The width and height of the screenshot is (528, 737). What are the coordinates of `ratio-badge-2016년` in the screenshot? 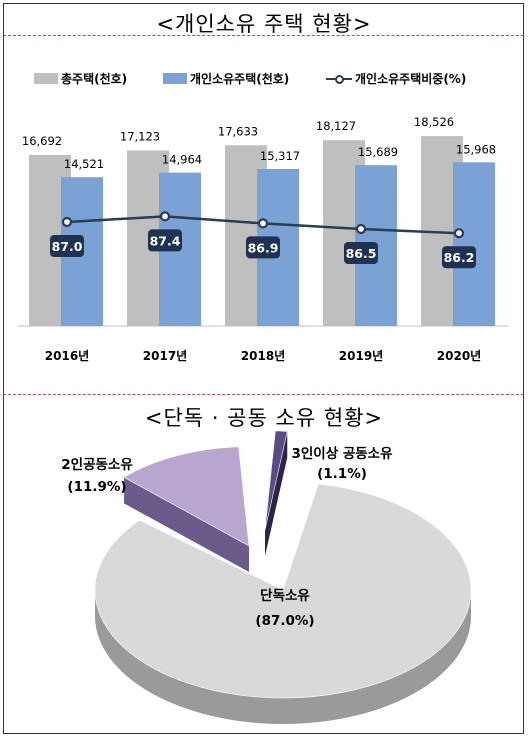 It's located at (67, 246).